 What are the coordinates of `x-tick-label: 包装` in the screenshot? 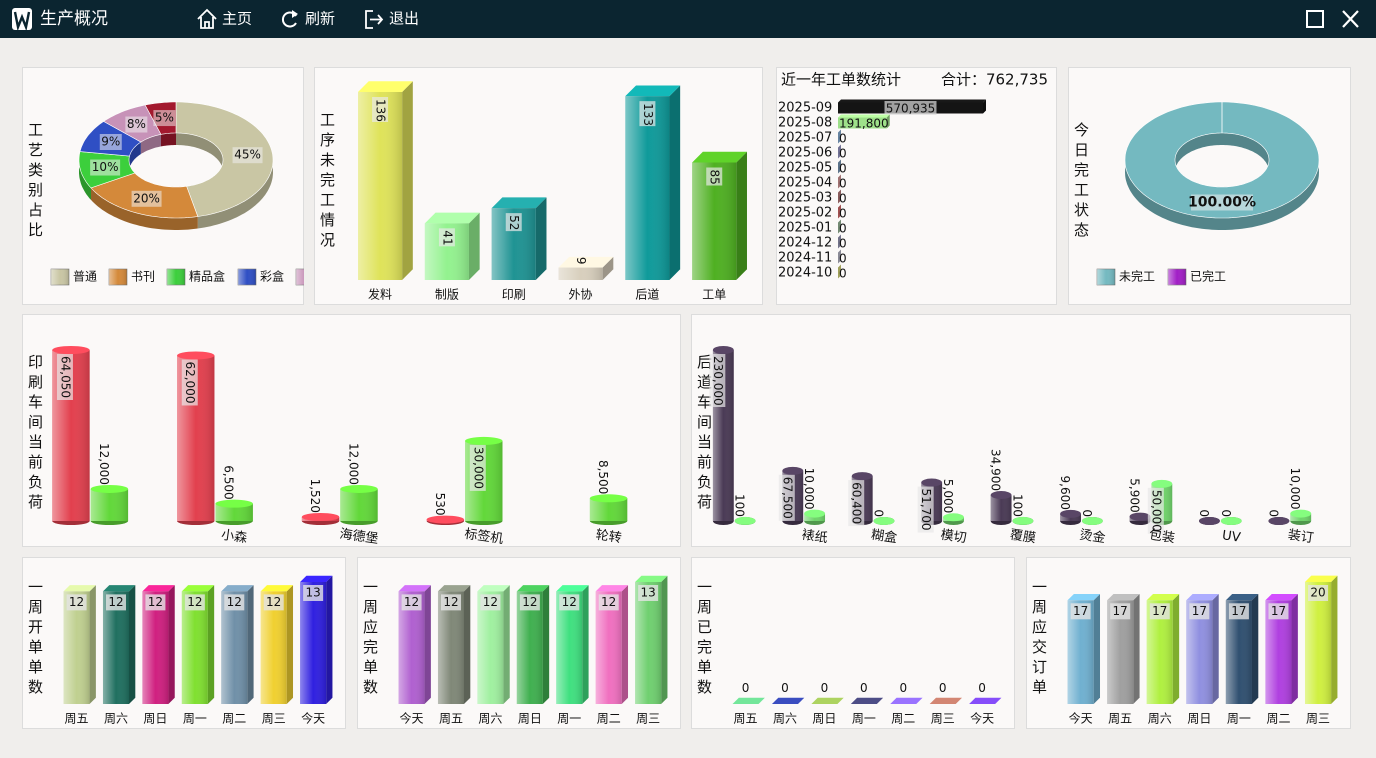 It's located at (1162, 537).